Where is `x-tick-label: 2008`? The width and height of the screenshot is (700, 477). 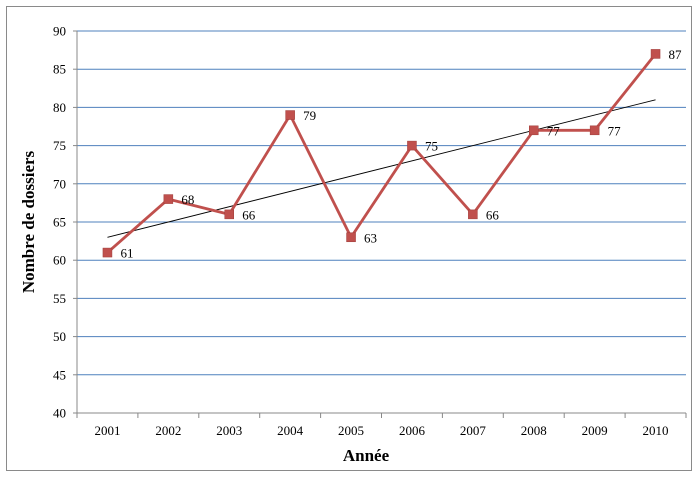 x-tick-label: 2008 is located at coordinates (534, 430).